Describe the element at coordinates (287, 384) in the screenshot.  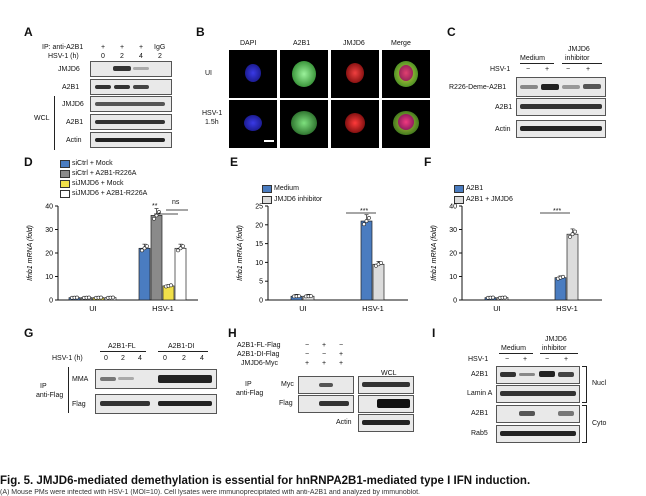
I see `row-myc: Myc` at that location.